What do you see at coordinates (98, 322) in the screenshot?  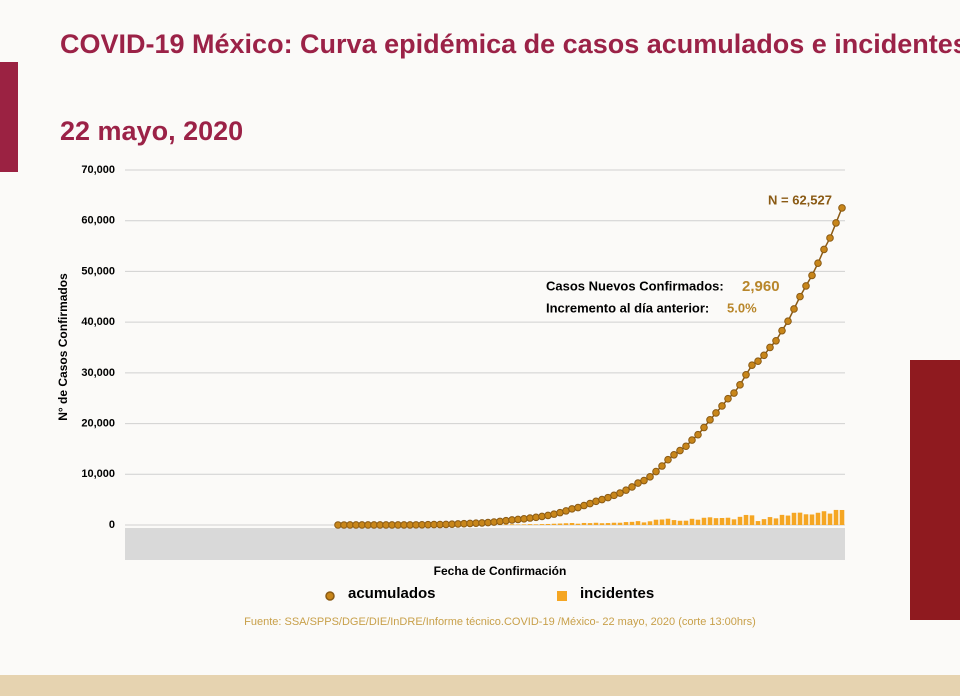 I see `y-tick-label: 40,000` at bounding box center [98, 322].